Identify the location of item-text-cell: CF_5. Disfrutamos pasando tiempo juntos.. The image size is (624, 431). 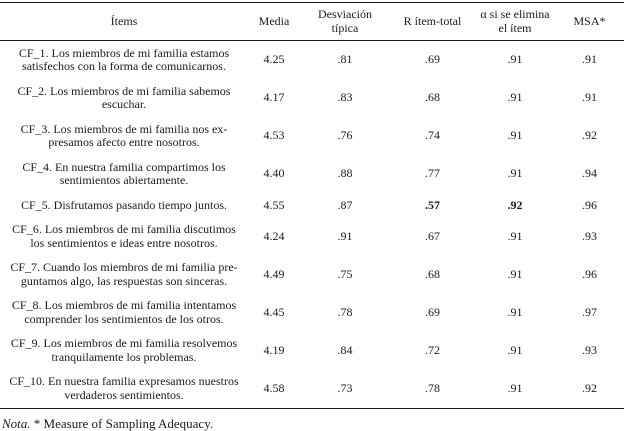
(124, 204).